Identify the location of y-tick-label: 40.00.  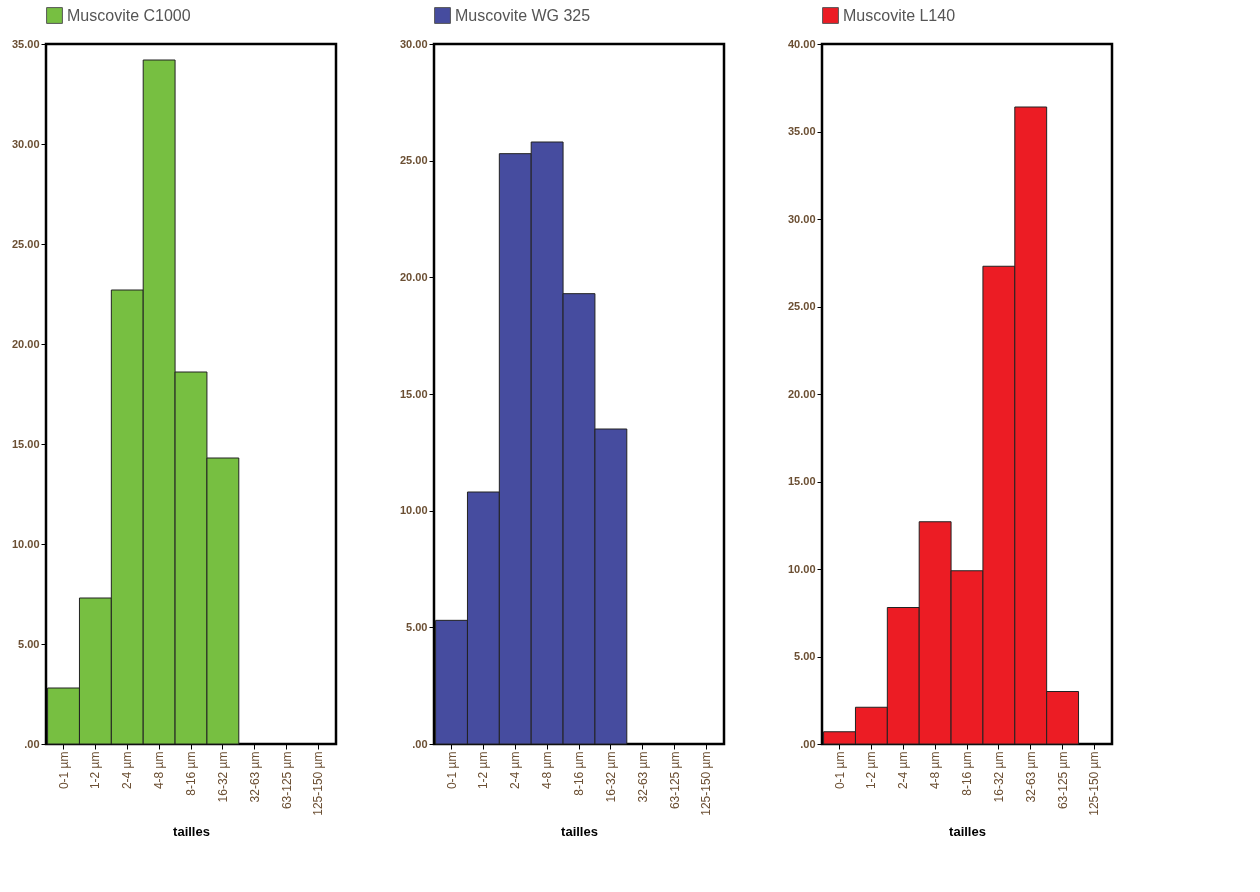
(801, 43).